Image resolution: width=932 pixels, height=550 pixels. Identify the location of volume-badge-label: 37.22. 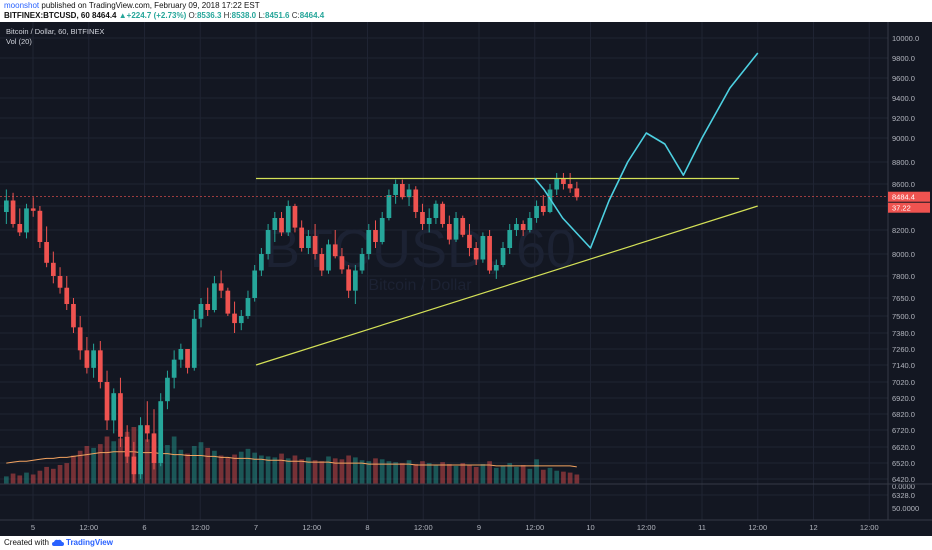
(901, 208).